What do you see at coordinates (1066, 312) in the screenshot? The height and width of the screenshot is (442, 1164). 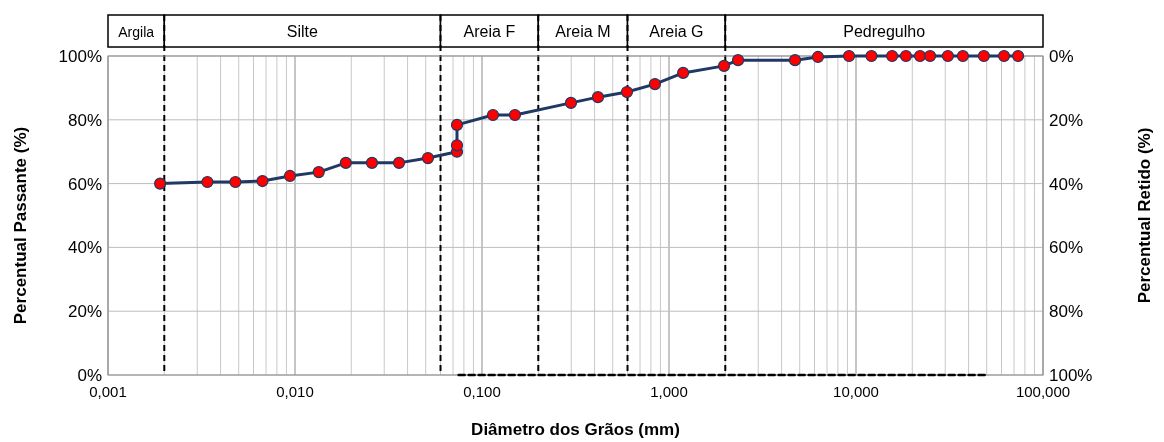 I see `y2-tick-label: 80%` at bounding box center [1066, 312].